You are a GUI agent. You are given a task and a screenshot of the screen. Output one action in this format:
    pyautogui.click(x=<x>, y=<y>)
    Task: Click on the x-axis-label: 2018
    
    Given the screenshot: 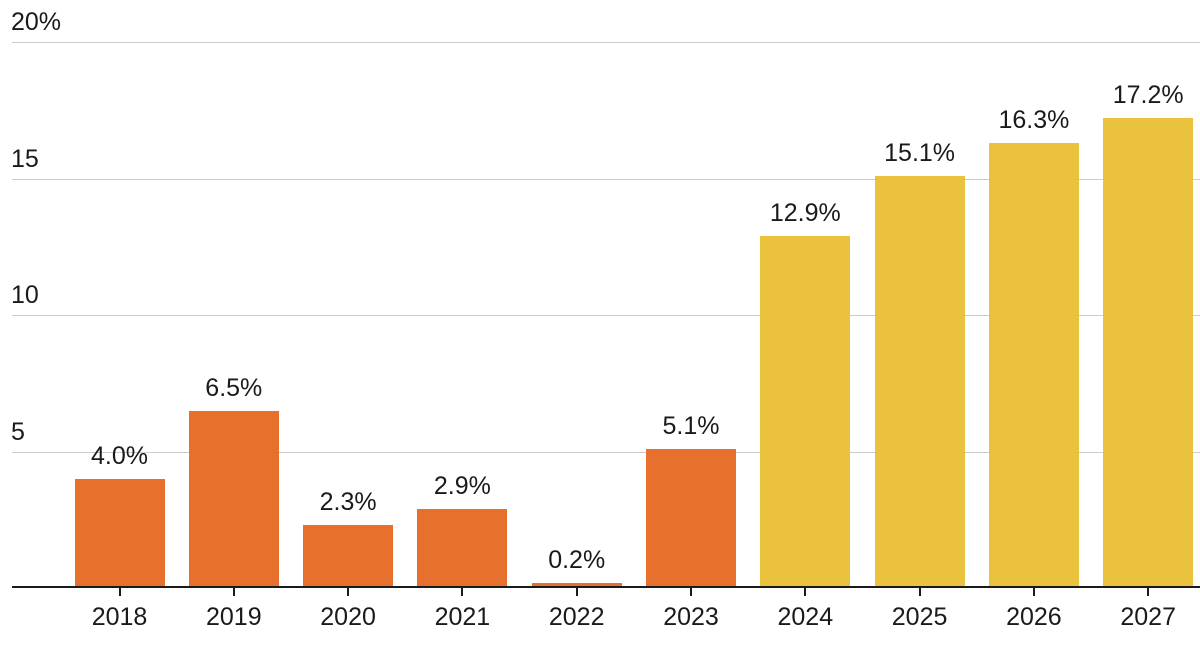 What is the action you would take?
    pyautogui.click(x=119, y=617)
    